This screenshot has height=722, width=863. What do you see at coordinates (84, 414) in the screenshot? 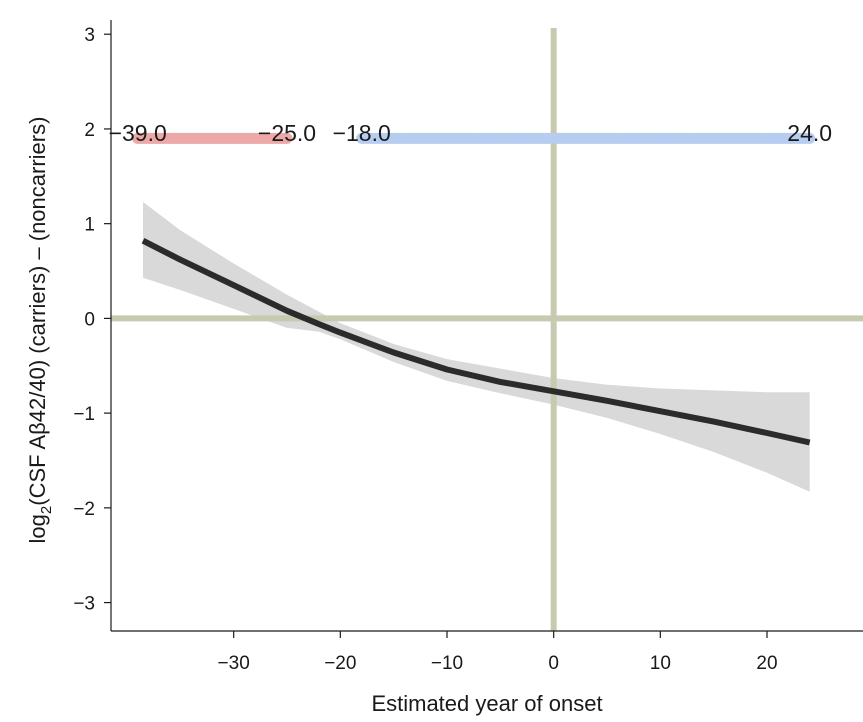
I see `y-tick-label-2: −1` at bounding box center [84, 414].